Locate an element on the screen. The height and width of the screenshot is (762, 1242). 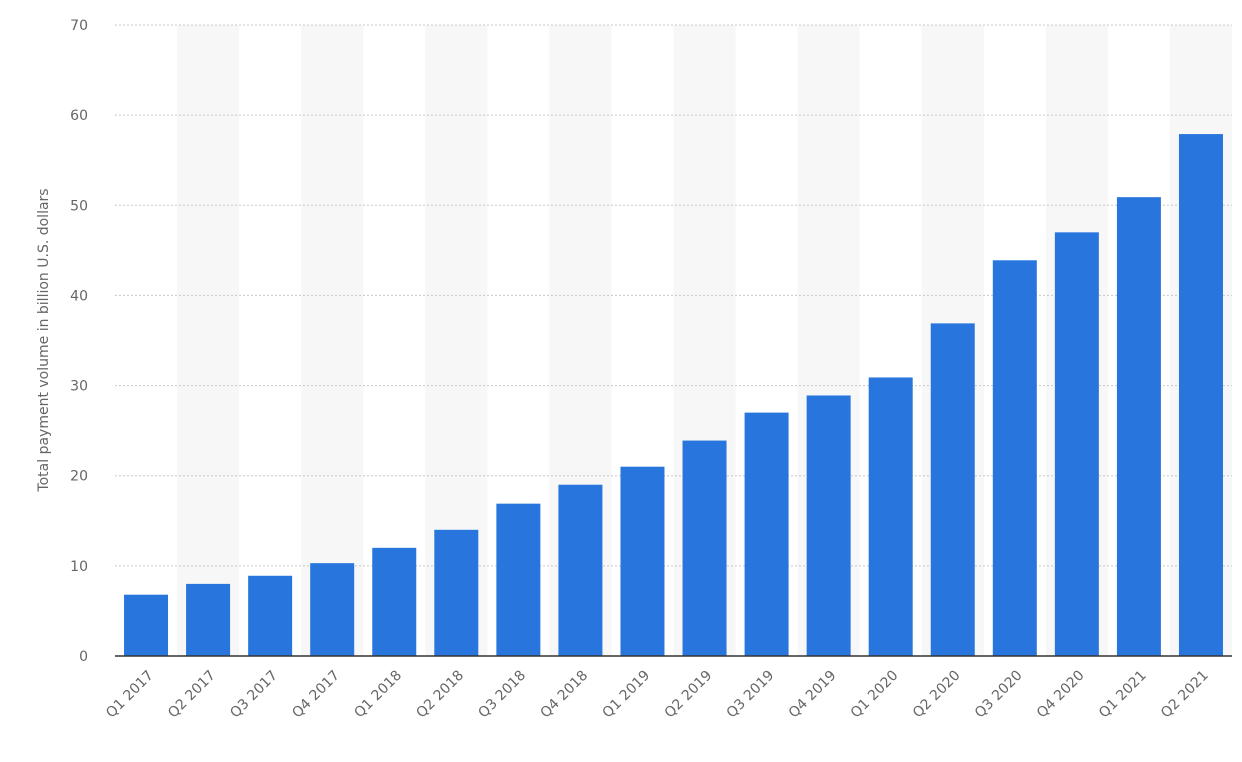
x-tick-label: Q4 2018 is located at coordinates (564, 695).